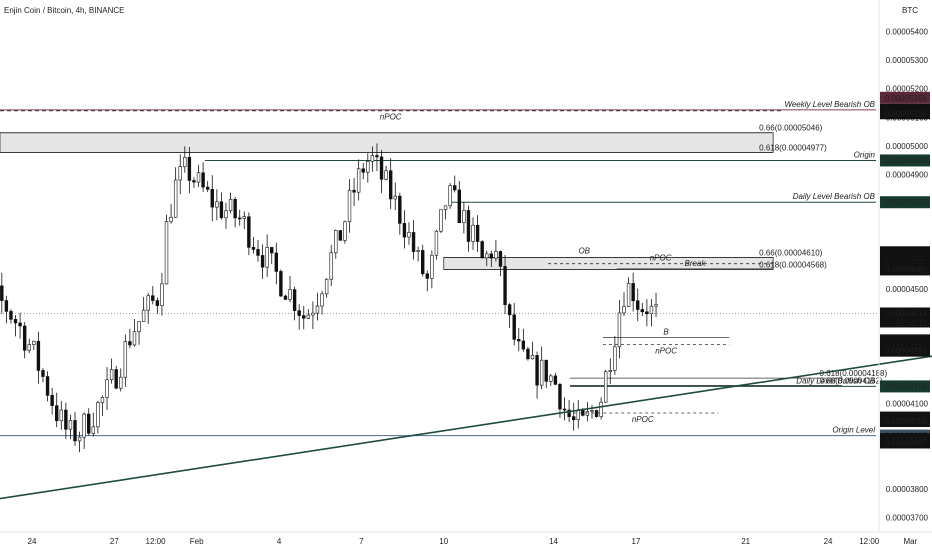  I want to click on annotation-label-3: nPOC, so click(666, 351).